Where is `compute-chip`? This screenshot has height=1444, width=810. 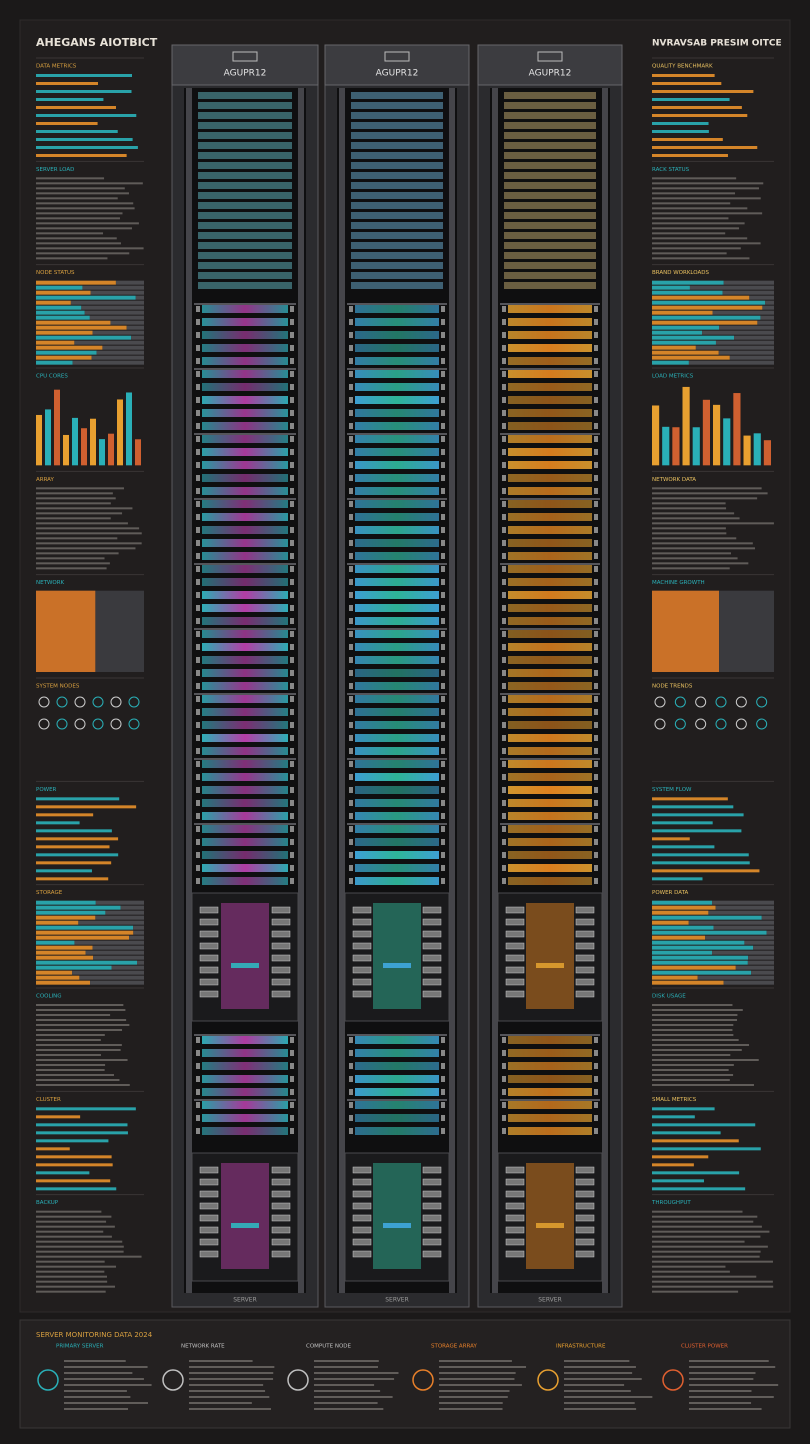 compute-chip is located at coordinates (397, 1216).